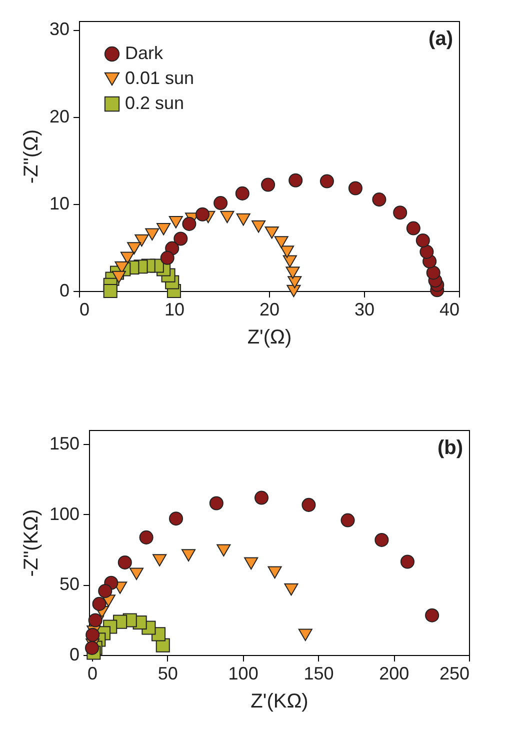 The height and width of the screenshot is (749, 527). What do you see at coordinates (69, 584) in the screenshot?
I see `y-tick-label: 50` at bounding box center [69, 584].